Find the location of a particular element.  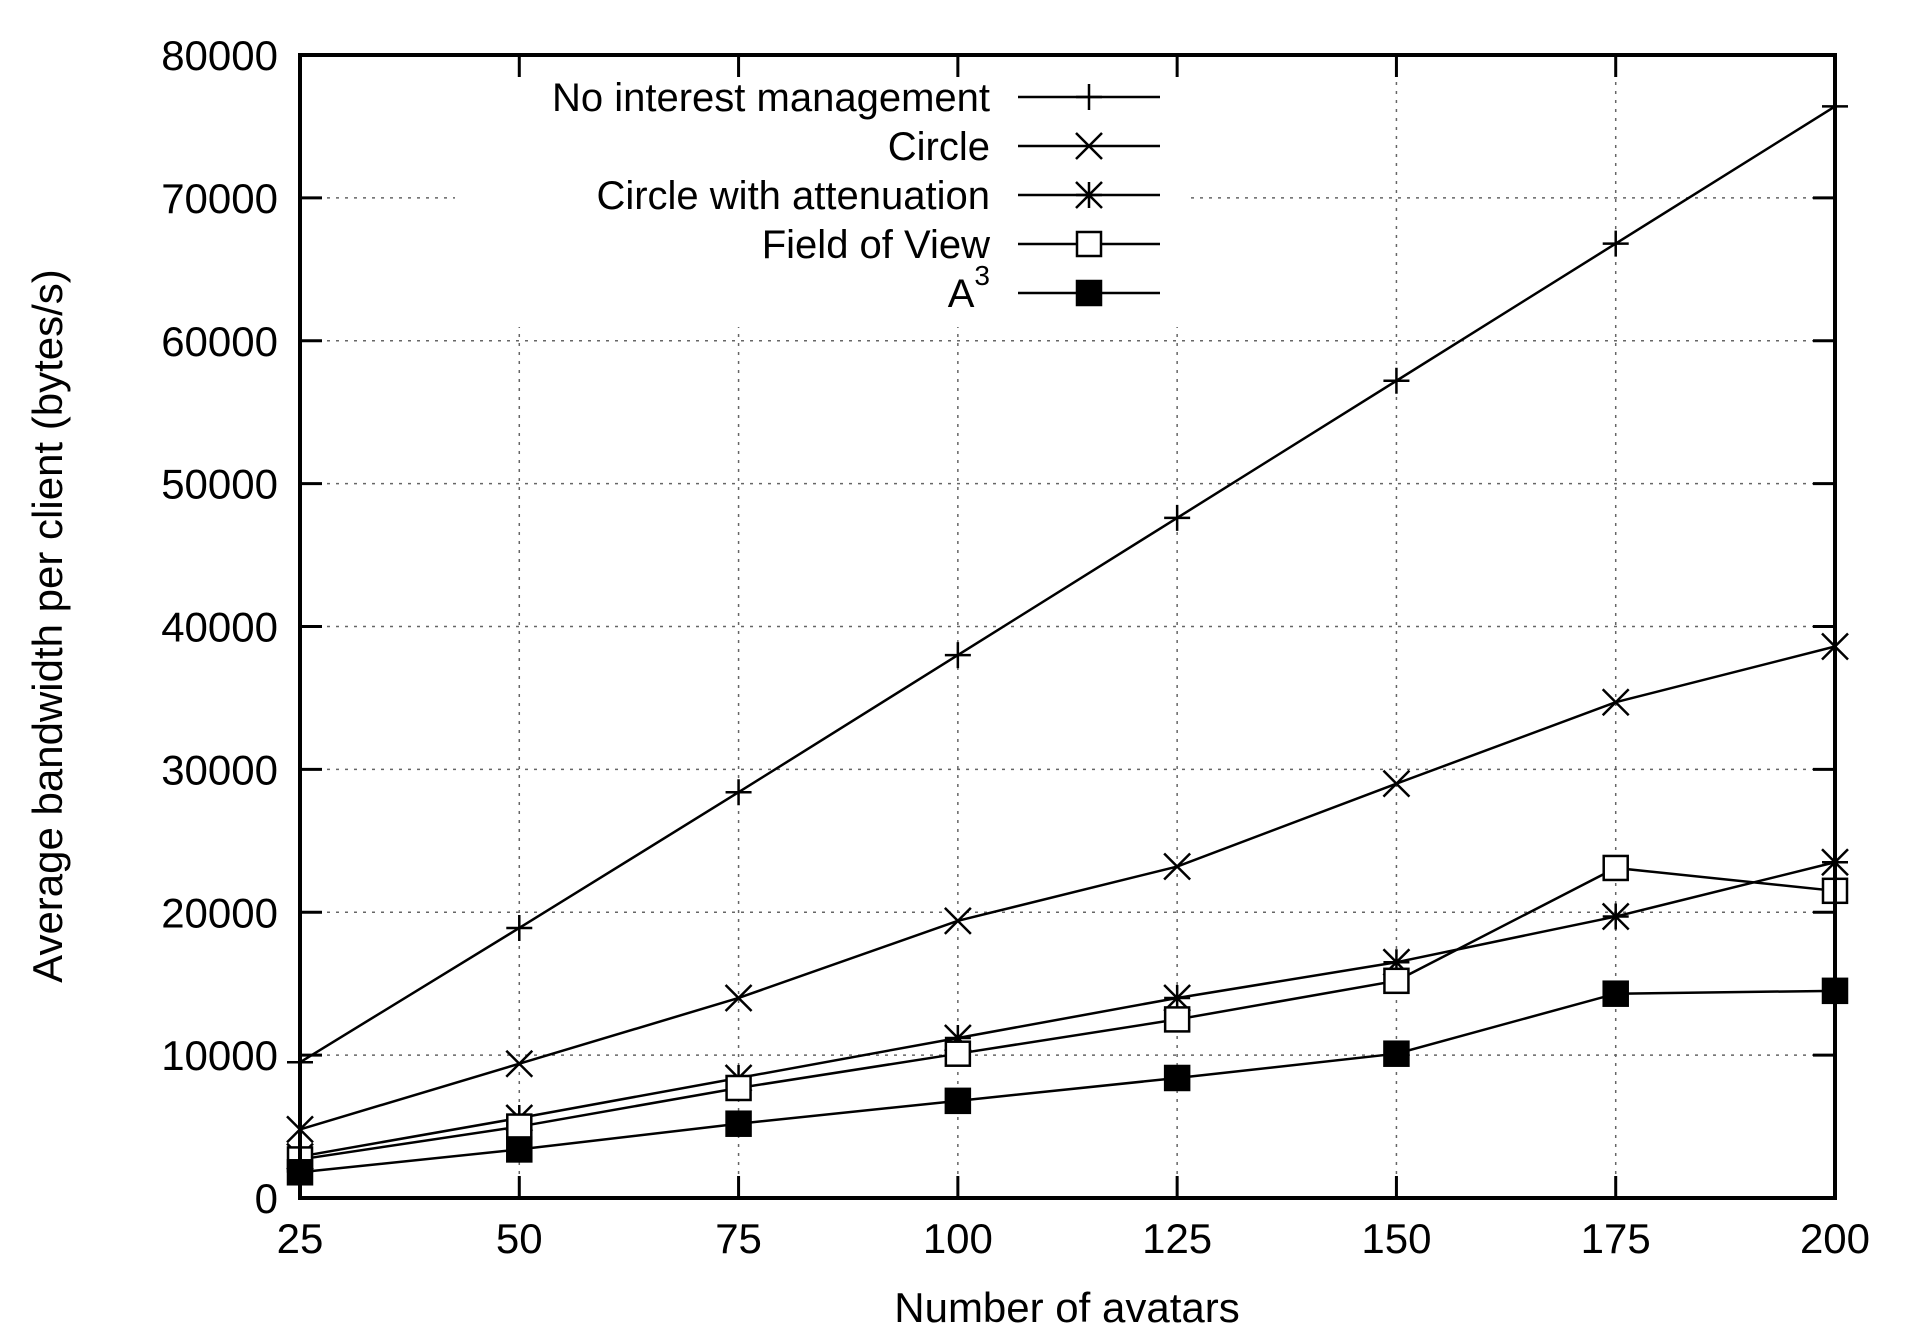

x-tick-label: 25 is located at coordinates (300, 1238).